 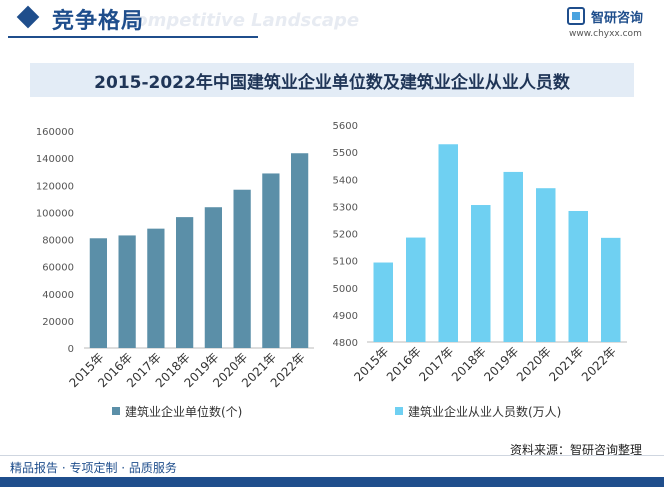 What do you see at coordinates (345, 316) in the screenshot?
I see `employees-y-tick-label: 4900` at bounding box center [345, 316].